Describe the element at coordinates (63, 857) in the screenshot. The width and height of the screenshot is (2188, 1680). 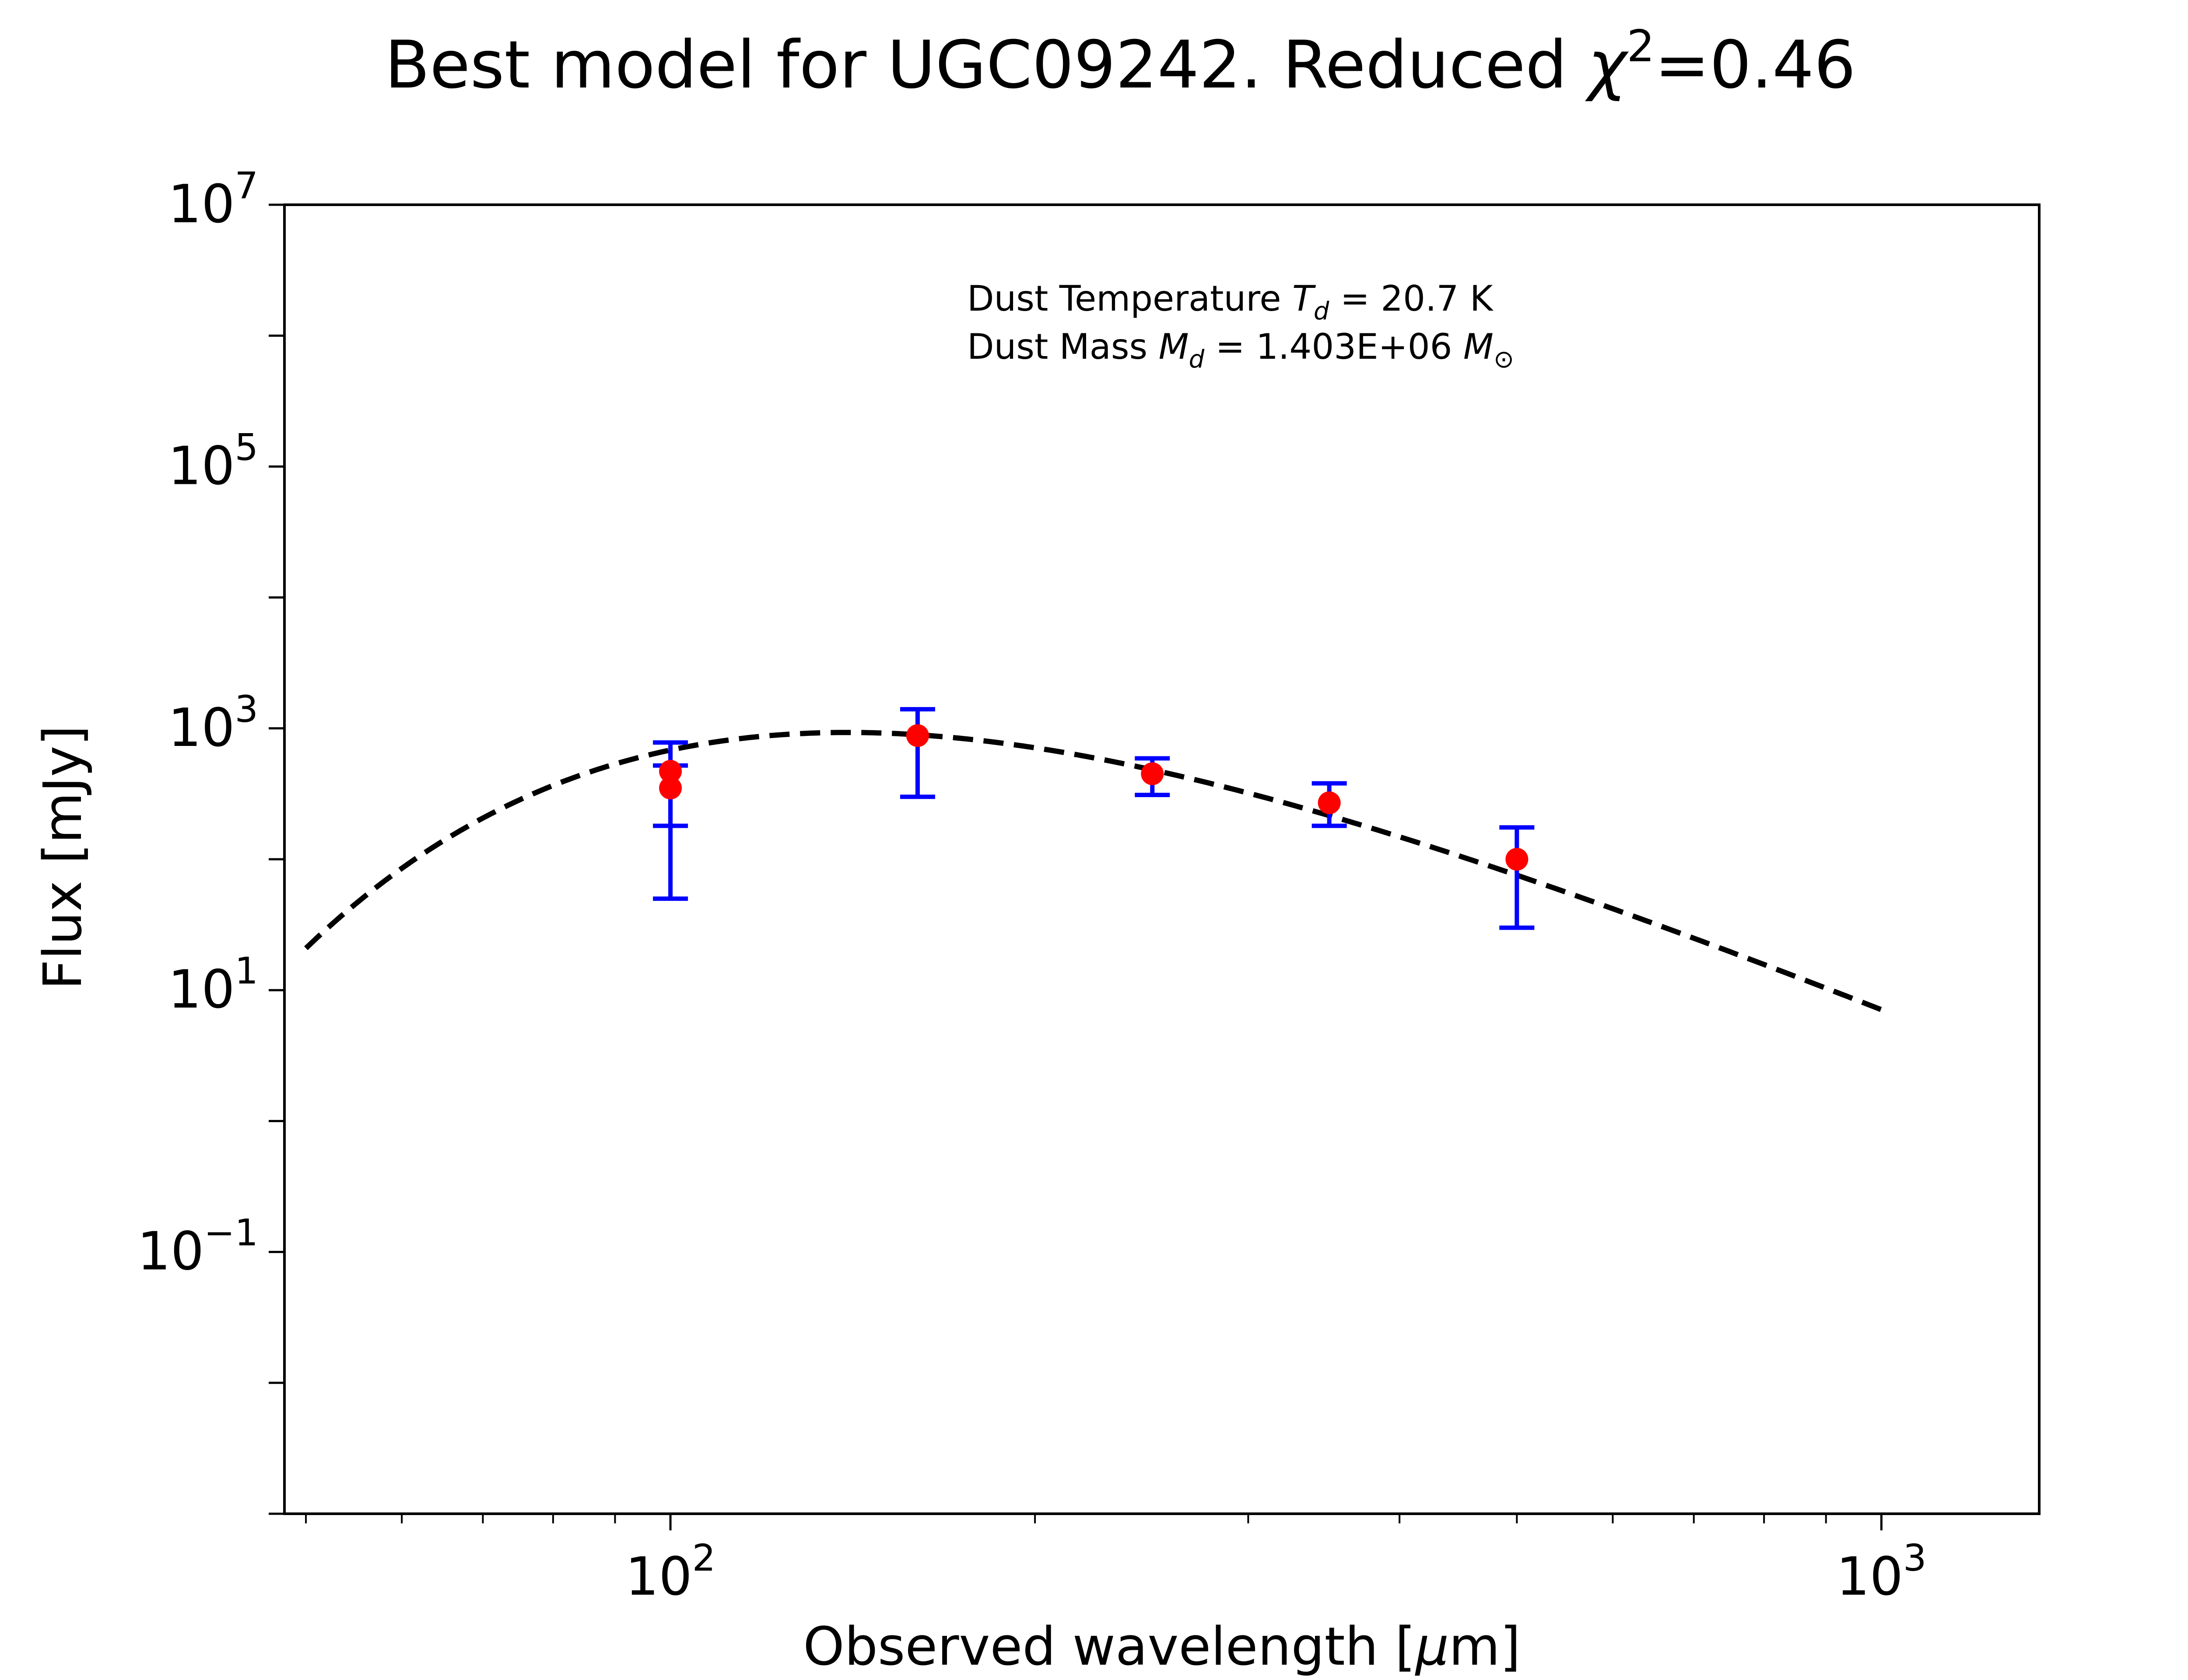
I see `y-axis-label: Flux [mJy]` at that location.